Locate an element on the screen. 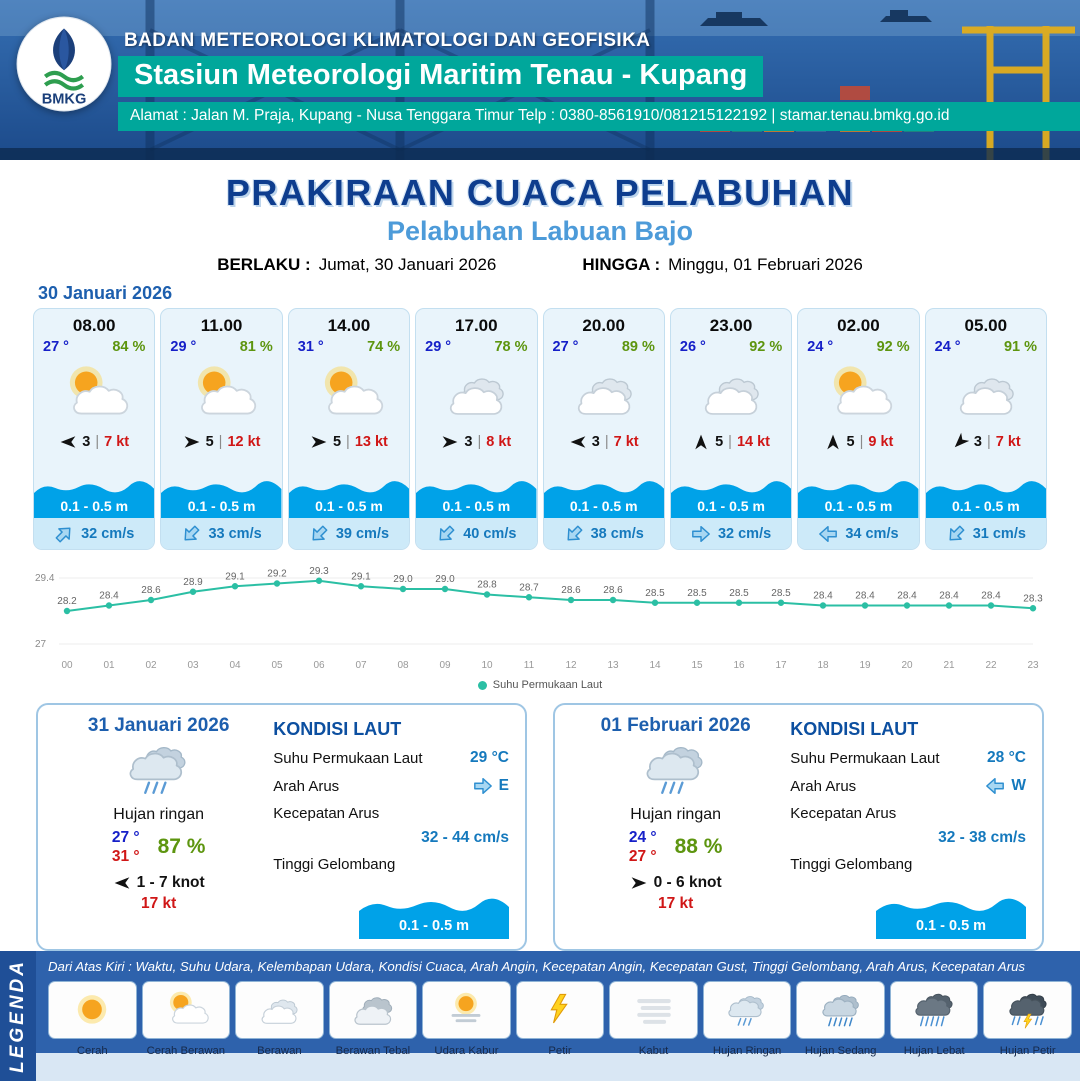 The image size is (1080, 1081). valid-value: Jumat, 30 Januari 2026 is located at coordinates (407, 264).